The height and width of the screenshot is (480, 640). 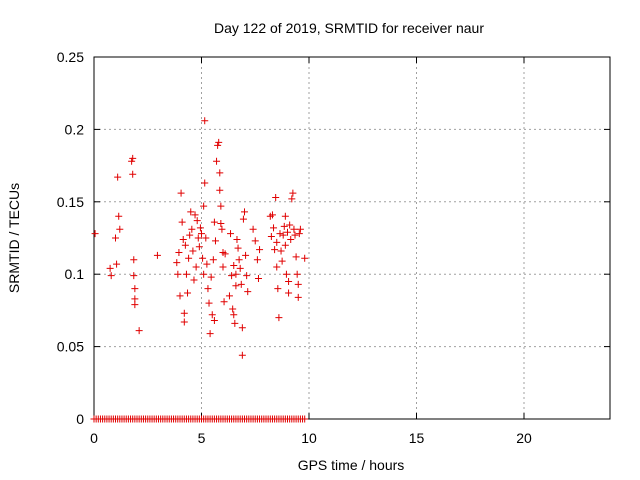 I want to click on x-tick-label: 10, so click(x=309, y=438).